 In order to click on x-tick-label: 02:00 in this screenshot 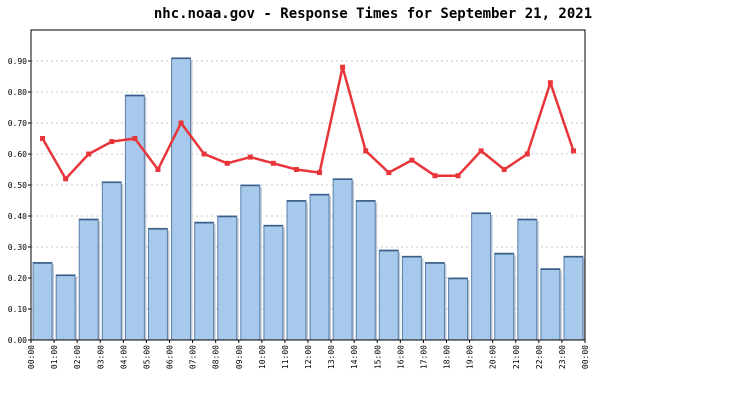, I will do `click(77, 357)`.